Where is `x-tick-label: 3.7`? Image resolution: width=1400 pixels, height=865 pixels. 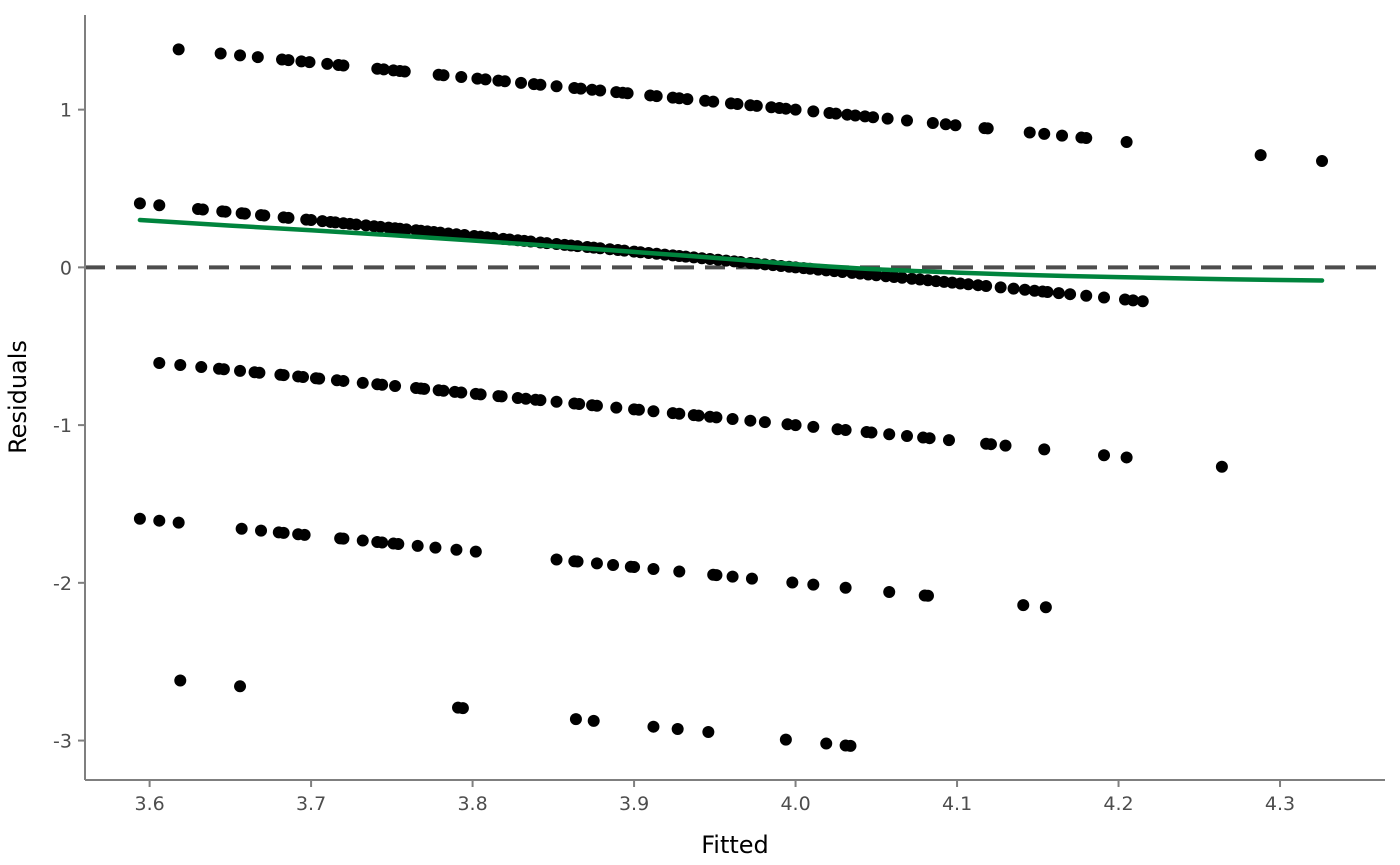 x-tick-label: 3.7 is located at coordinates (311, 804).